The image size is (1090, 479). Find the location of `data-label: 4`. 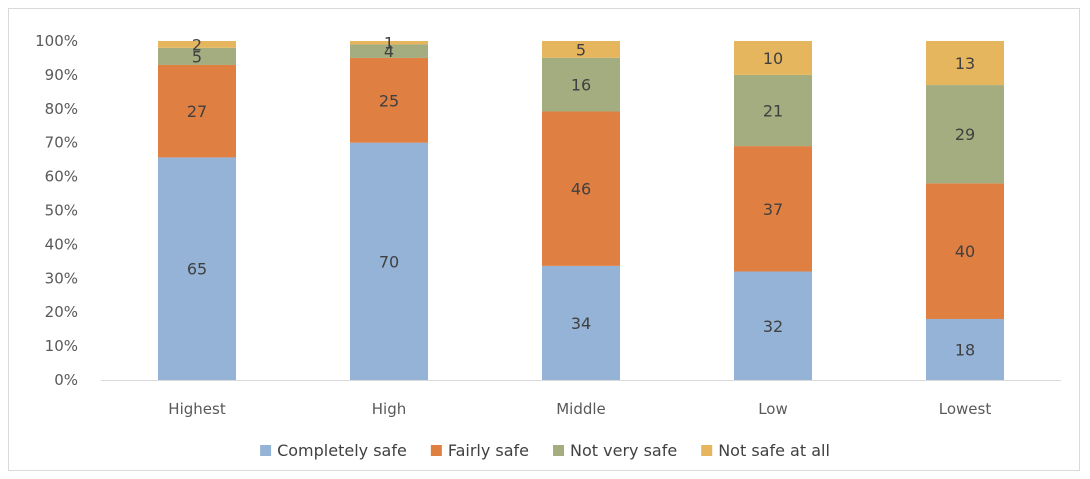

data-label: 4 is located at coordinates (389, 51).